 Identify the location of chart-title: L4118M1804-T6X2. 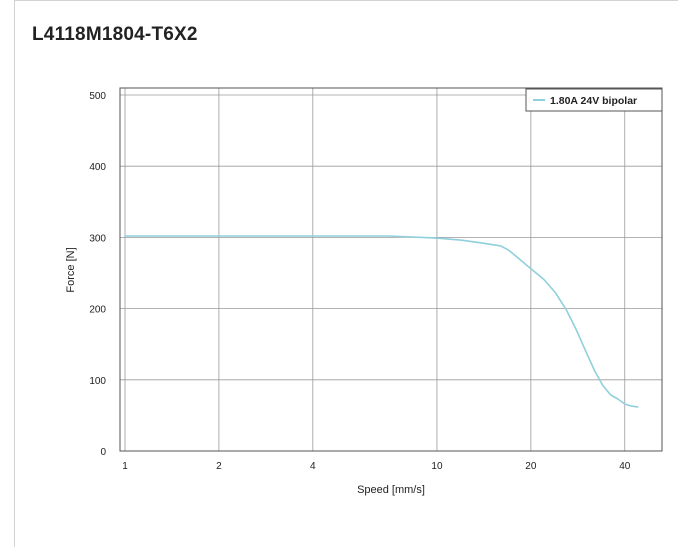
(115, 34).